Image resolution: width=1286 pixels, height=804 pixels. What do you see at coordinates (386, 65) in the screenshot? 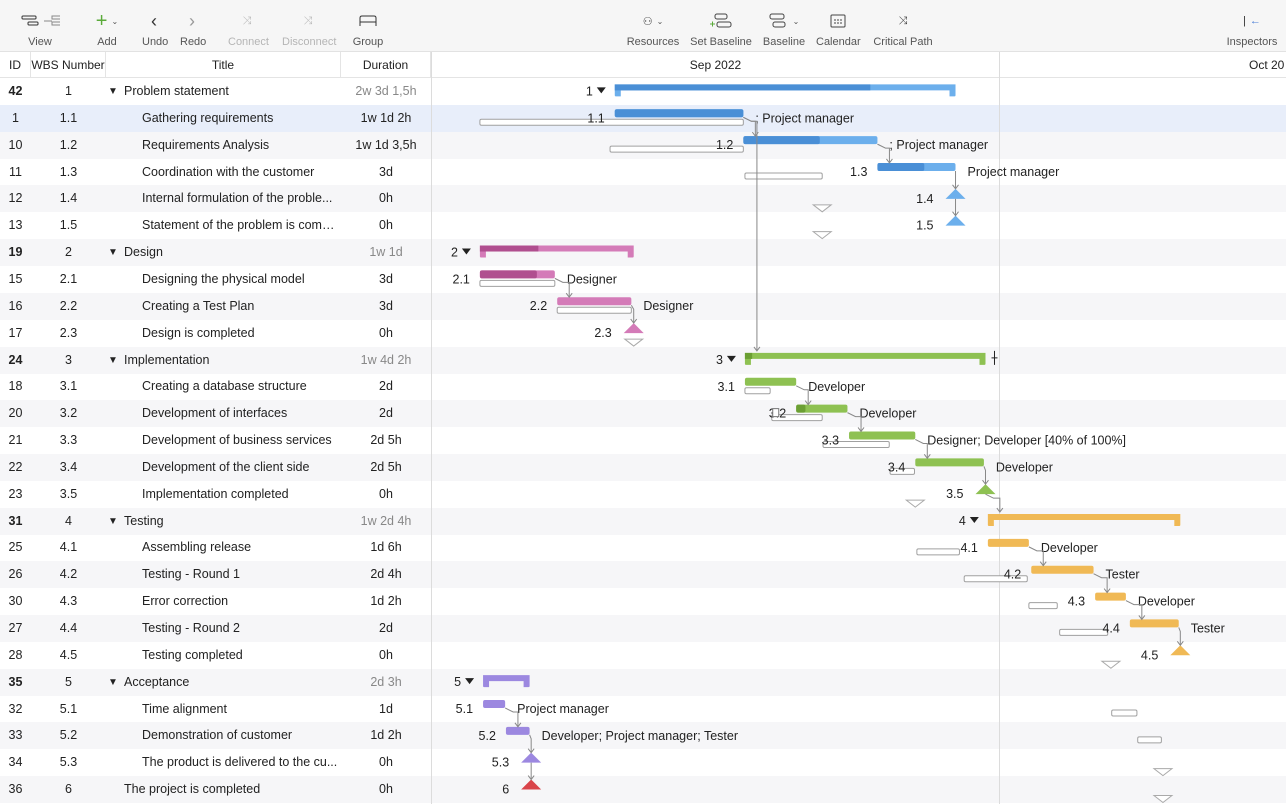
I see `column-duration: Duration` at bounding box center [386, 65].